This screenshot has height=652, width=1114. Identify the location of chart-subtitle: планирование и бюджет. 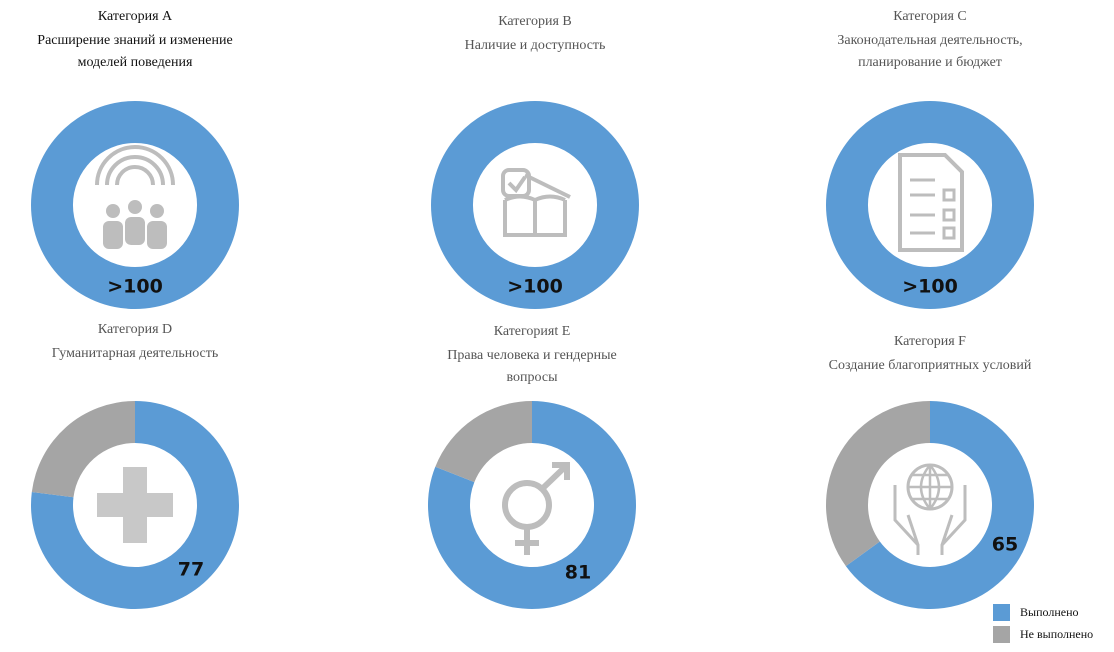
(930, 62).